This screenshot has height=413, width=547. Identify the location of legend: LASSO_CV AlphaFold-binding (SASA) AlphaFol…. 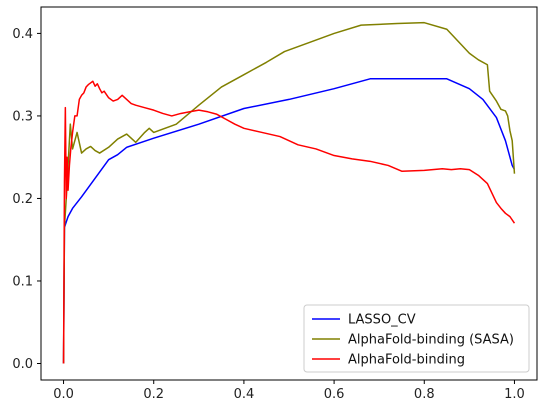
(416, 338).